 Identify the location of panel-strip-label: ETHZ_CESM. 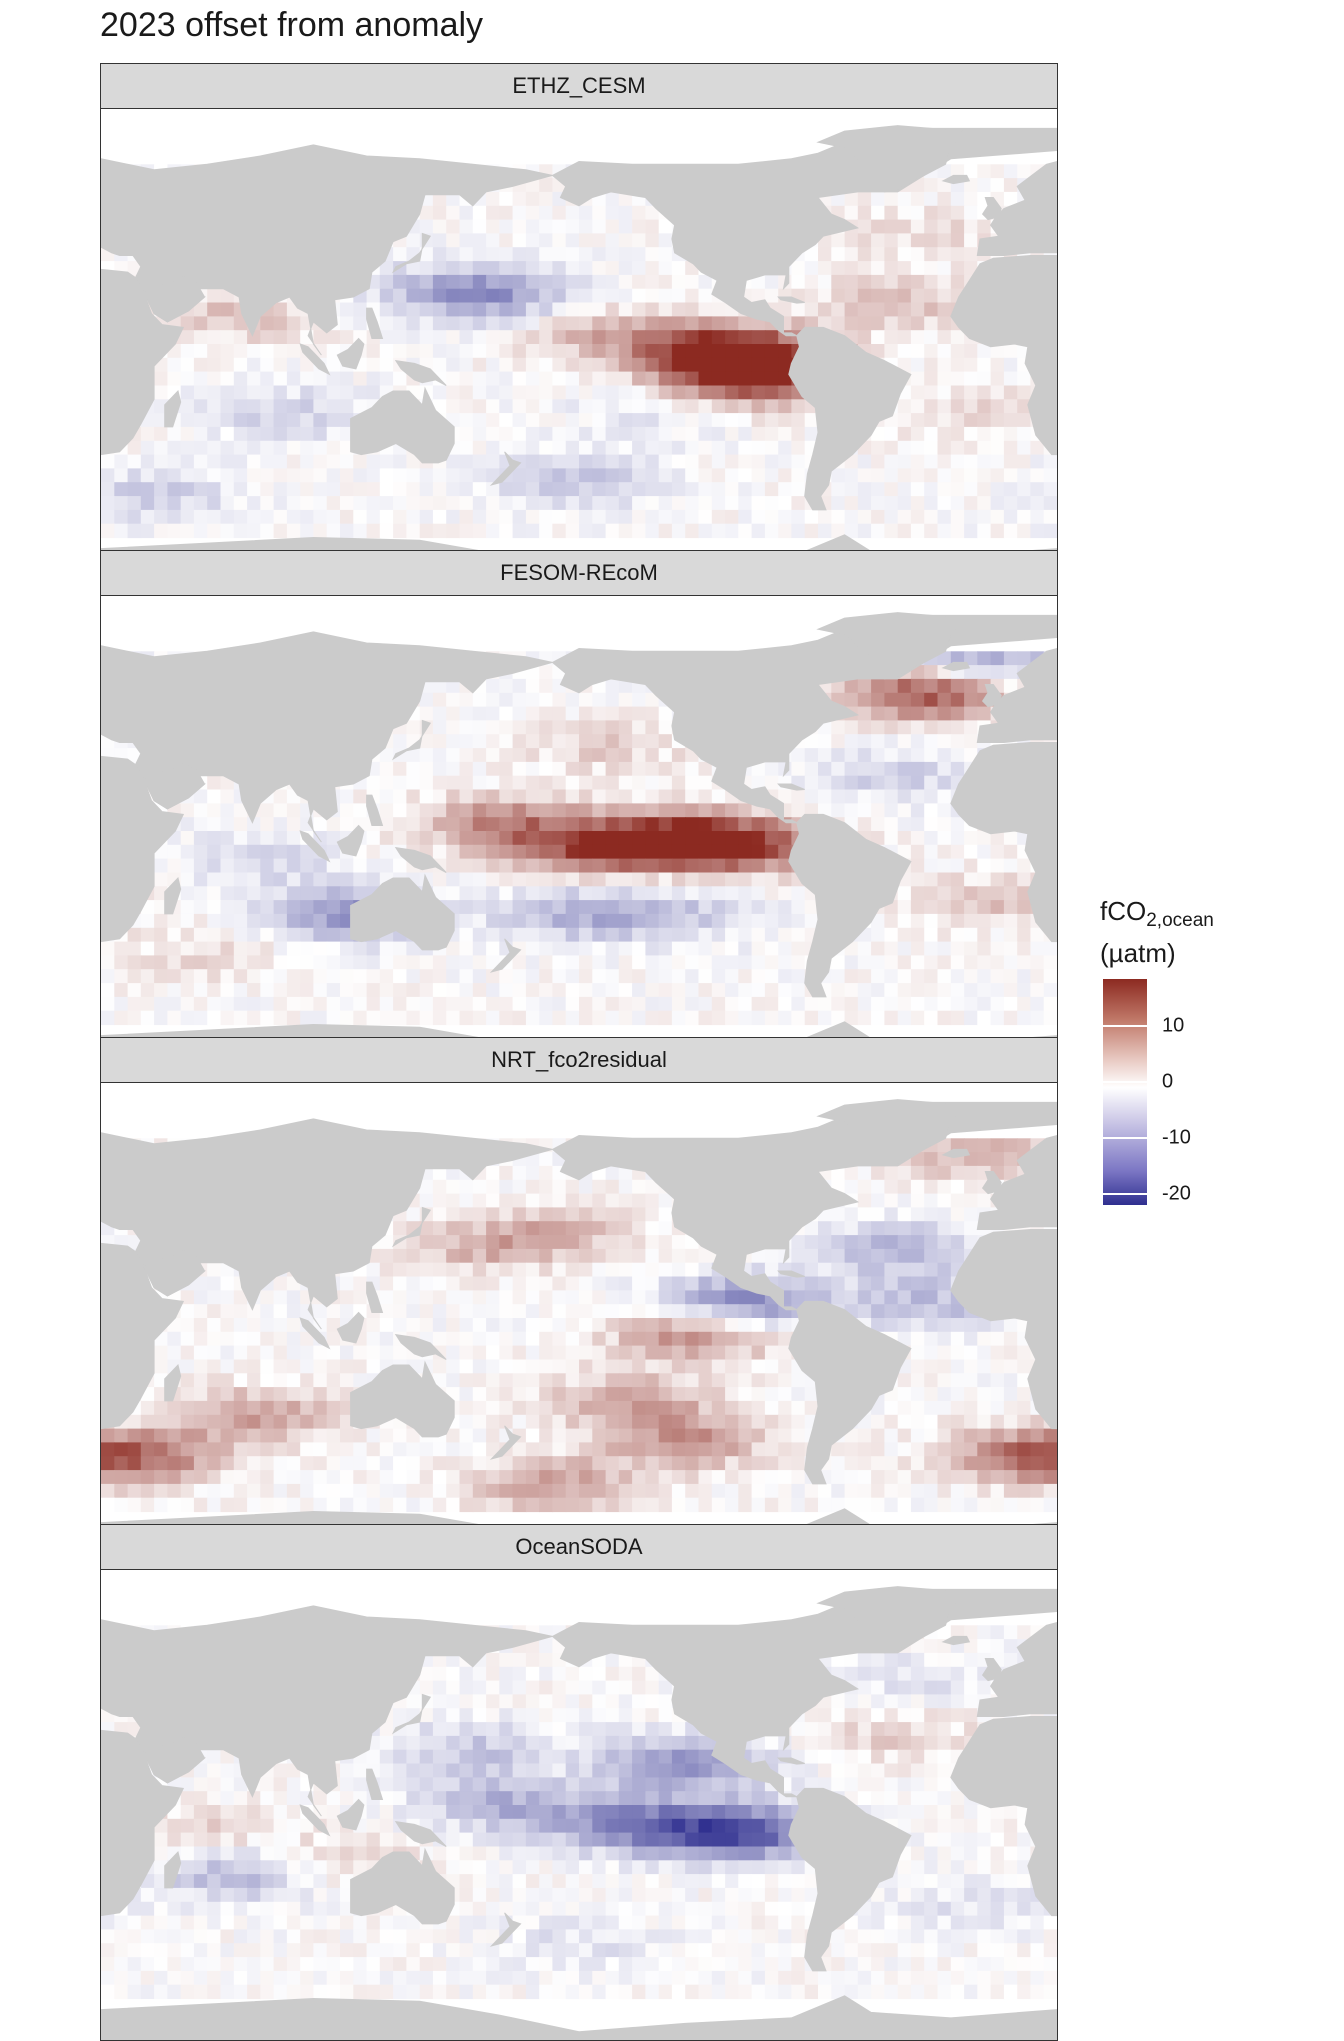
(579, 86).